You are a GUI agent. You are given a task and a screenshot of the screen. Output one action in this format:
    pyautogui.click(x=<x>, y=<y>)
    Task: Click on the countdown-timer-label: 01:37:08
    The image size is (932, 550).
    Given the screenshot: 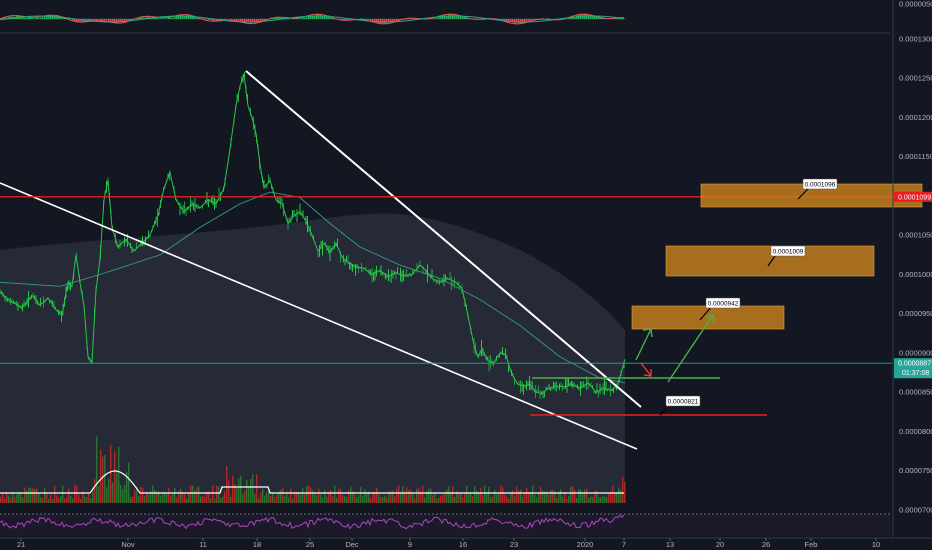 What is the action you would take?
    pyautogui.click(x=915, y=373)
    